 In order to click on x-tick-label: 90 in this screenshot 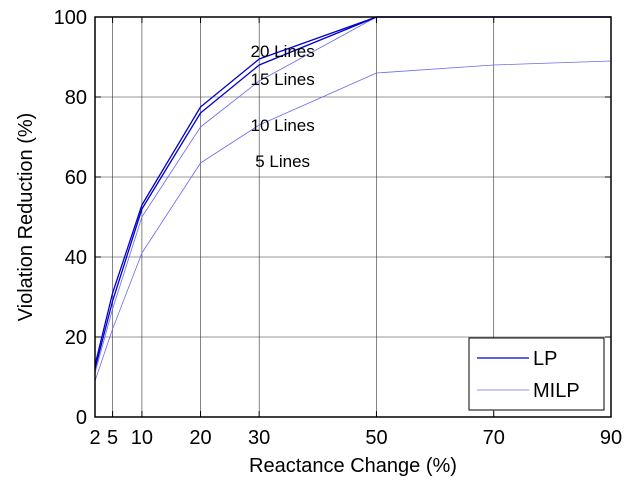, I will do `click(611, 438)`.